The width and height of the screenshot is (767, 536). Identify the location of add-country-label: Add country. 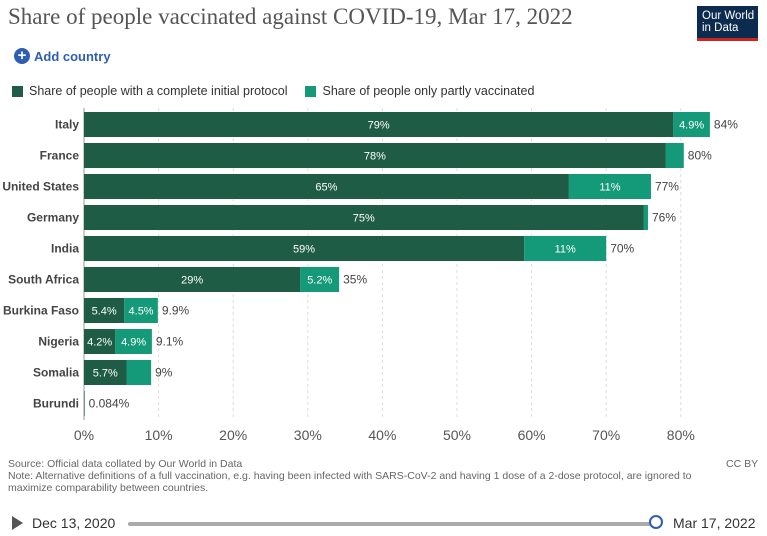
(72, 56).